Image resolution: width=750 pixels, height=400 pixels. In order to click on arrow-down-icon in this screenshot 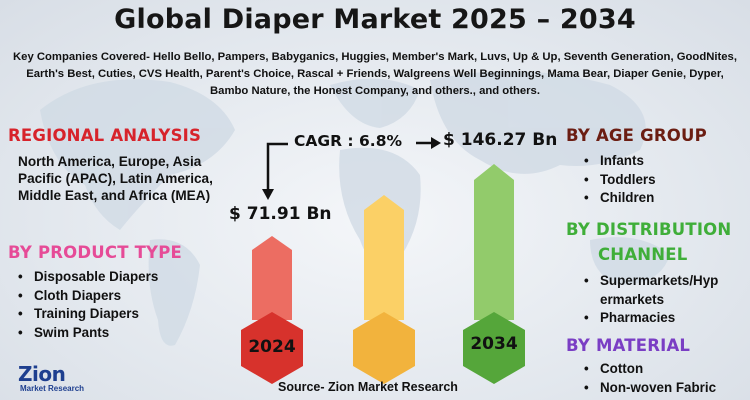, I will do `click(277, 166)`.